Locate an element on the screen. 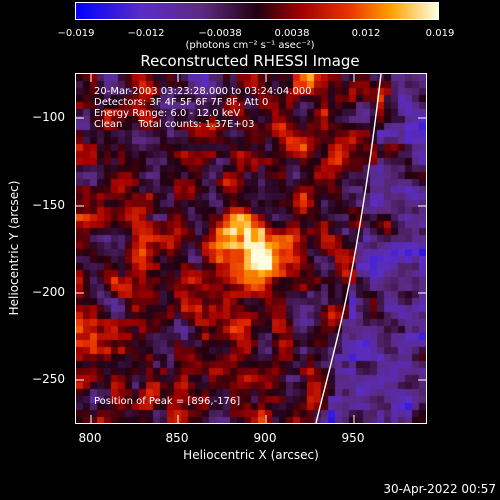 The width and height of the screenshot is (500, 500). y-tick: −150 is located at coordinates (48, 205).